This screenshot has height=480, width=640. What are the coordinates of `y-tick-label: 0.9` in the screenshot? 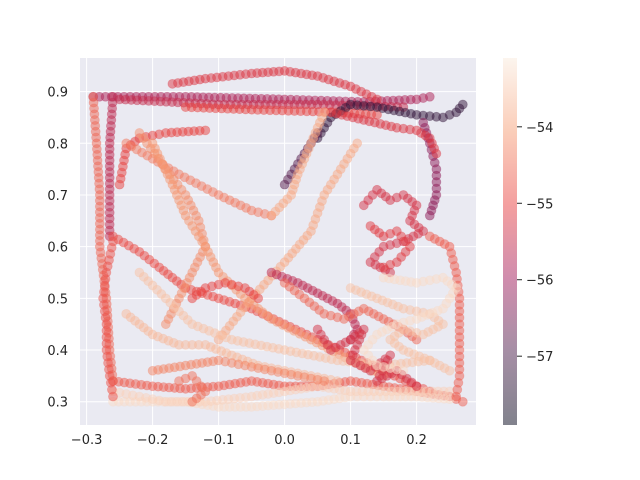 It's located at (57, 93).